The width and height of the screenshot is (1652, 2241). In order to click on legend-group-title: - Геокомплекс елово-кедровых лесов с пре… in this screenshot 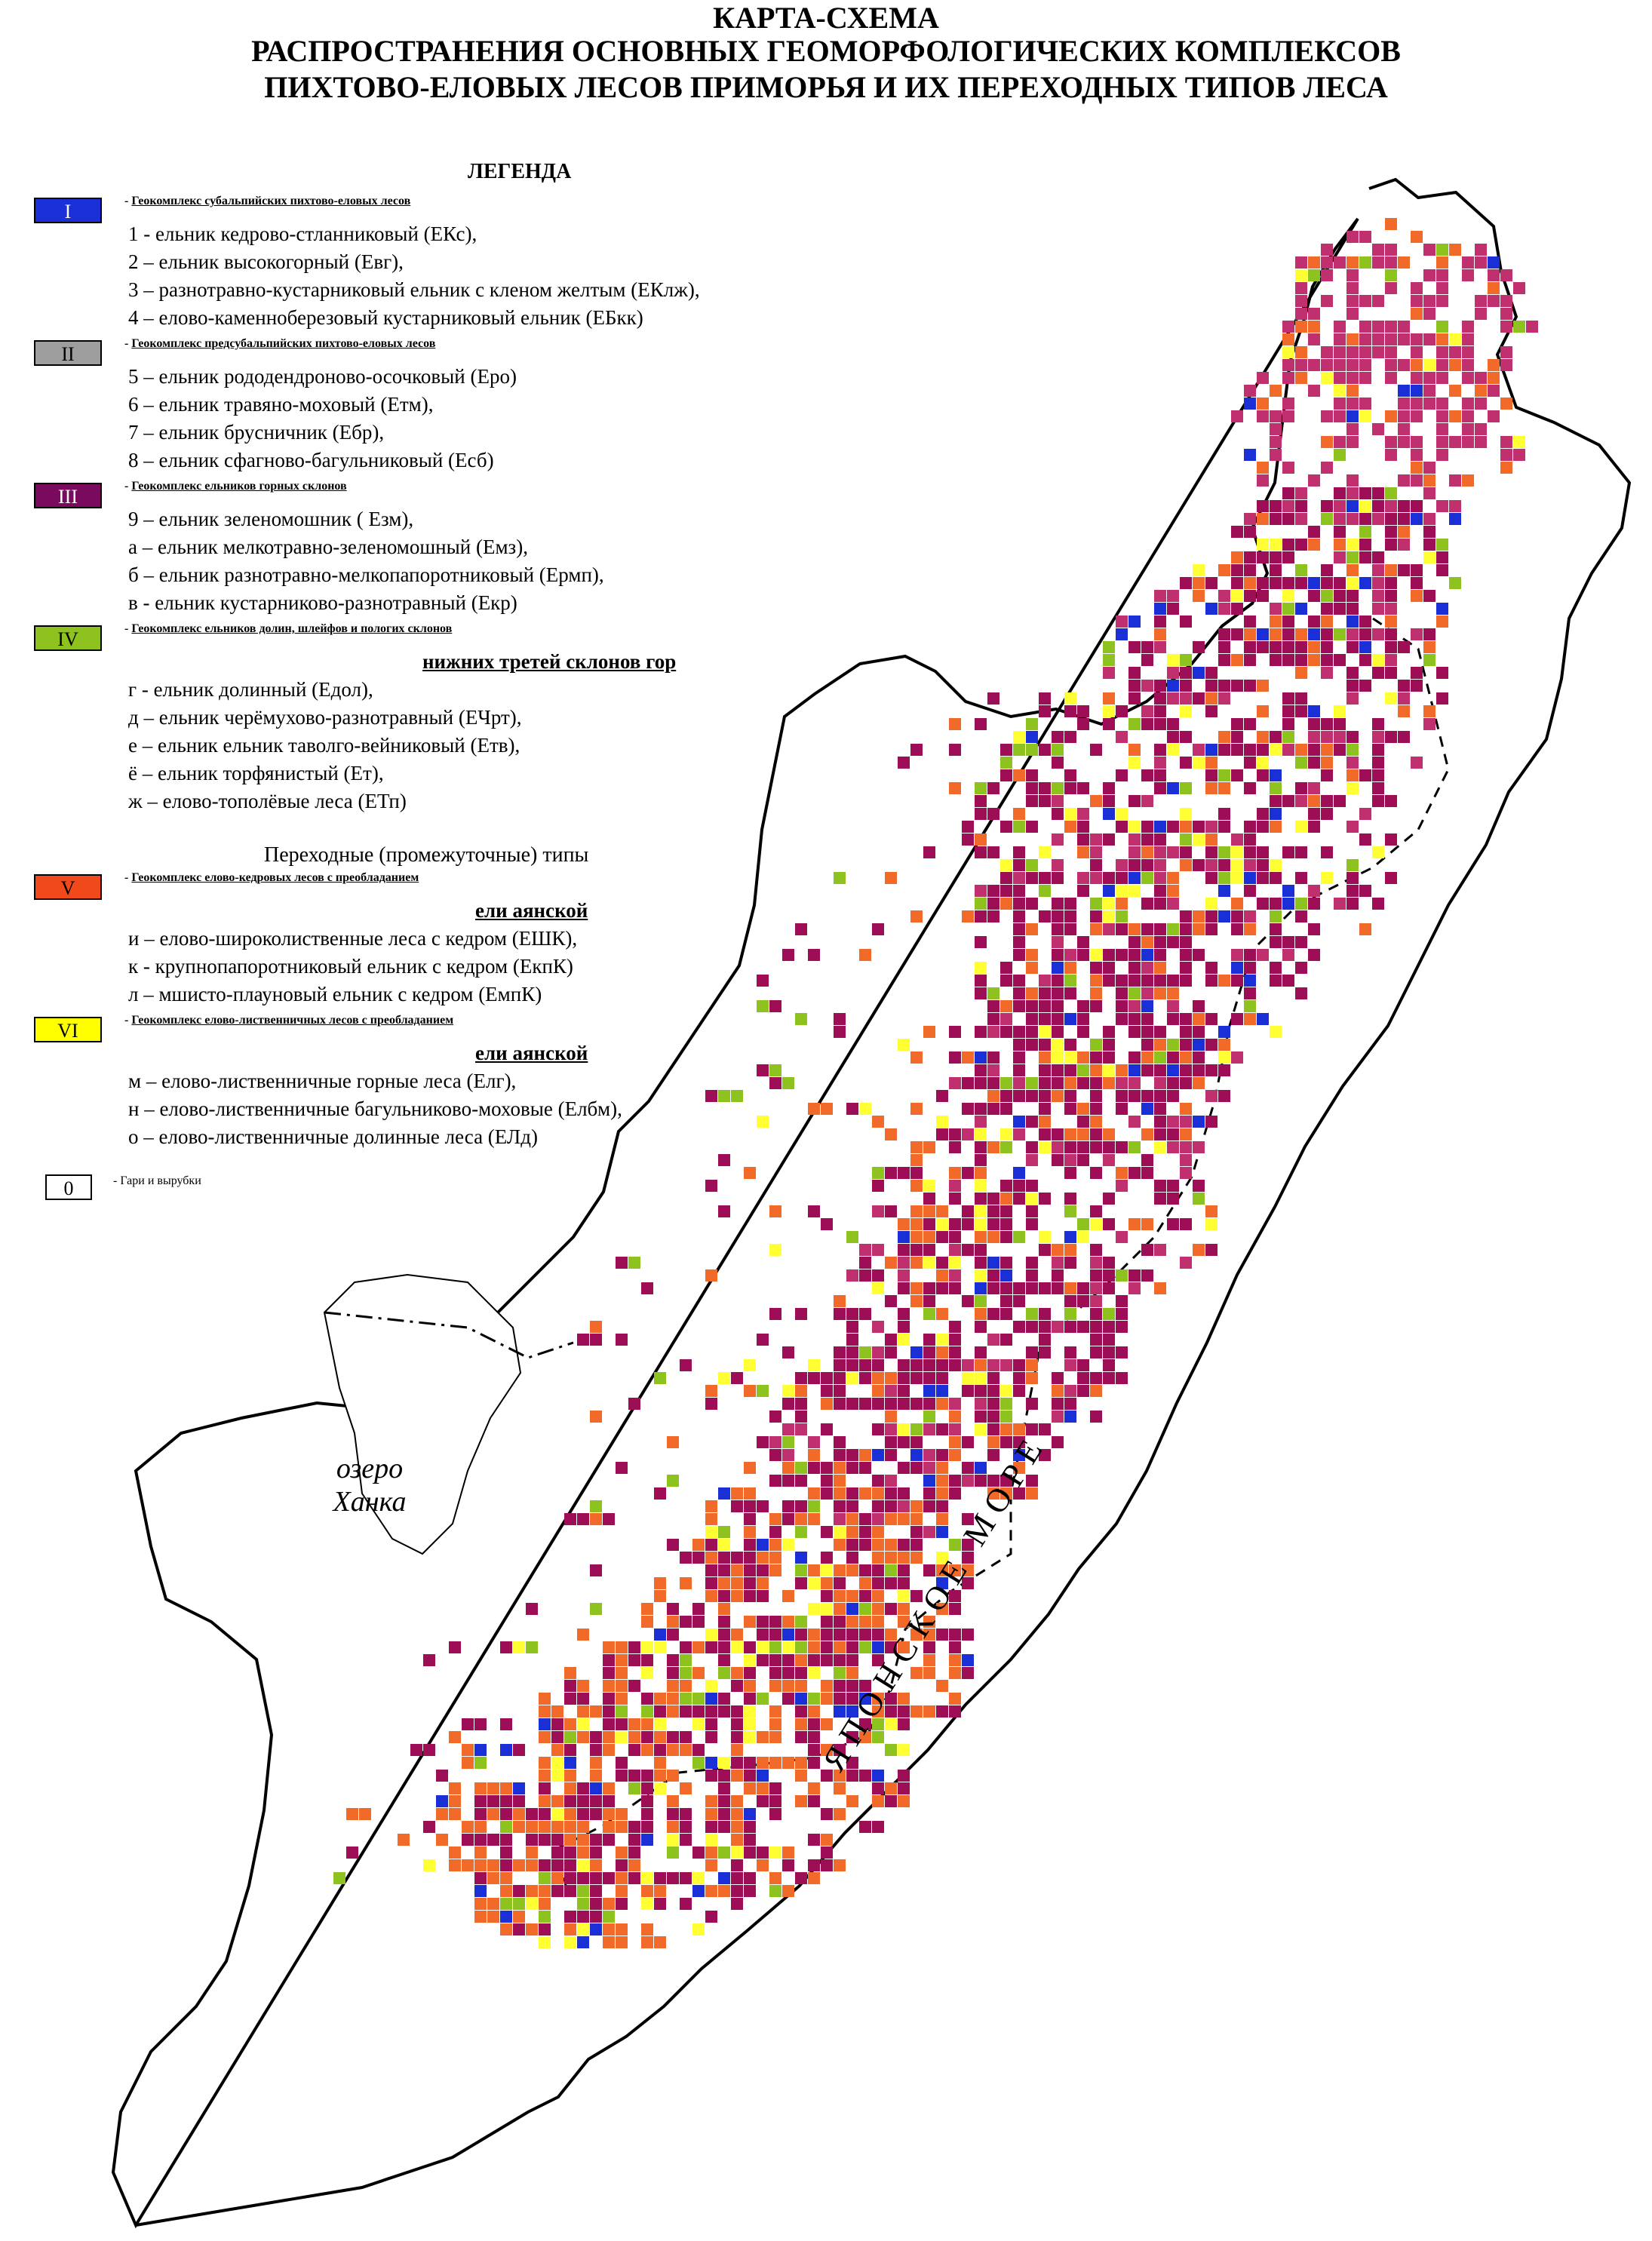, I will do `click(271, 878)`.